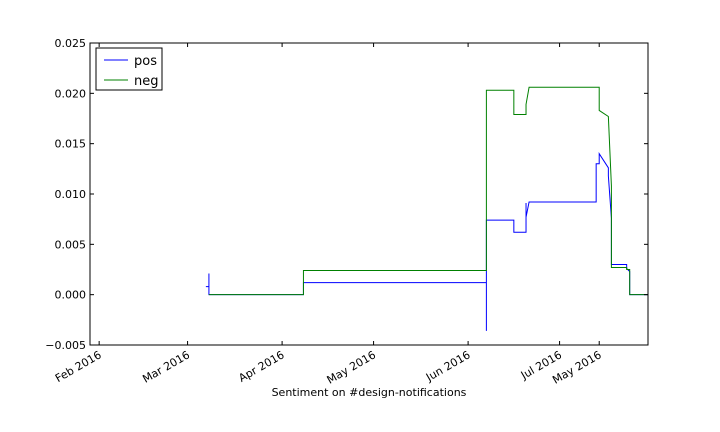  I want to click on y-tick-label: 0.025, so click(71, 43).